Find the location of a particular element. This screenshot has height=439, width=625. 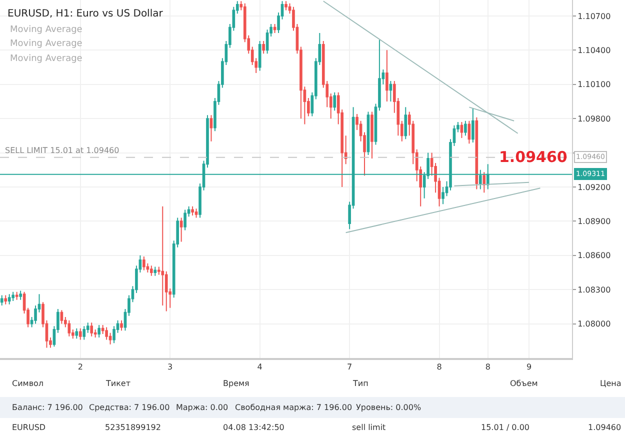

text: Время is located at coordinates (236, 383).